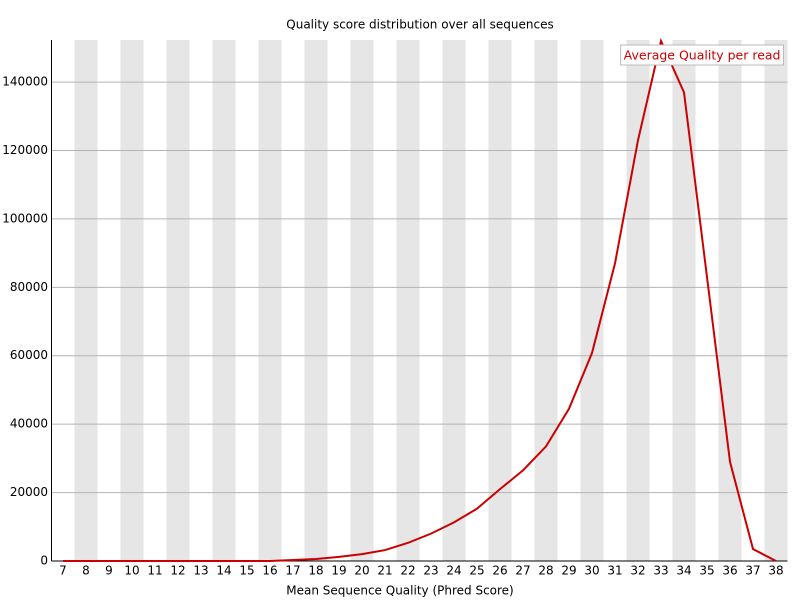  What do you see at coordinates (499, 571) in the screenshot?
I see `x-tick-label: 26` at bounding box center [499, 571].